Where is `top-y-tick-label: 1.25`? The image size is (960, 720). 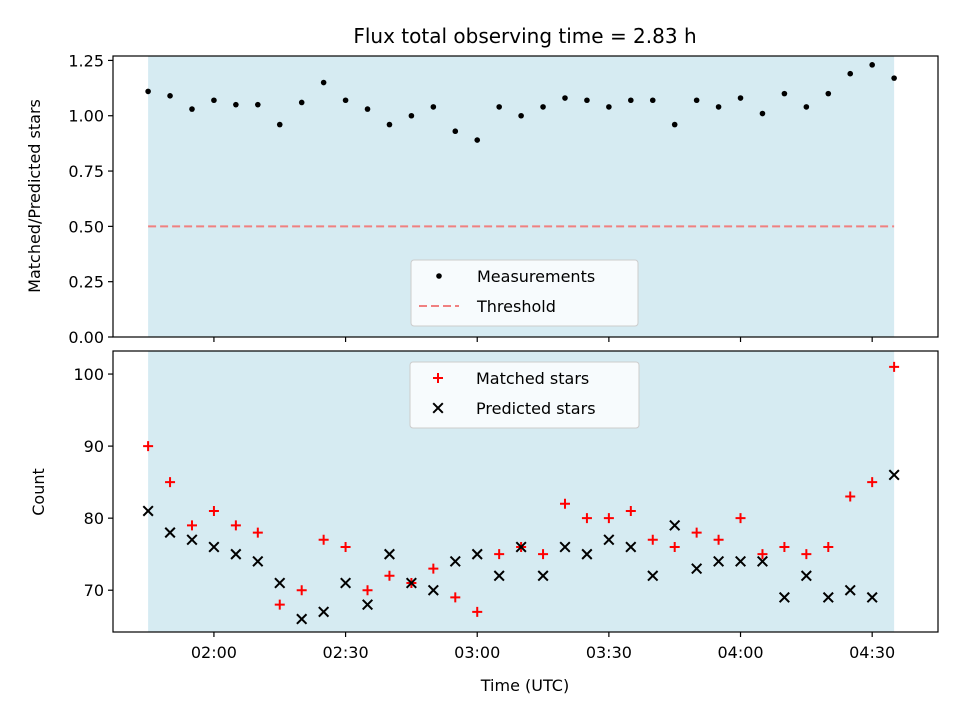
top-y-tick-label: 1.25 is located at coordinates (86, 60).